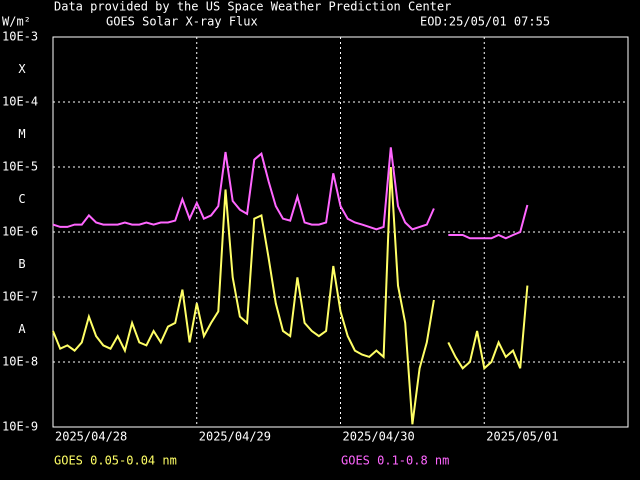  Describe the element at coordinates (22, 69) in the screenshot. I see `class-label: X` at that location.